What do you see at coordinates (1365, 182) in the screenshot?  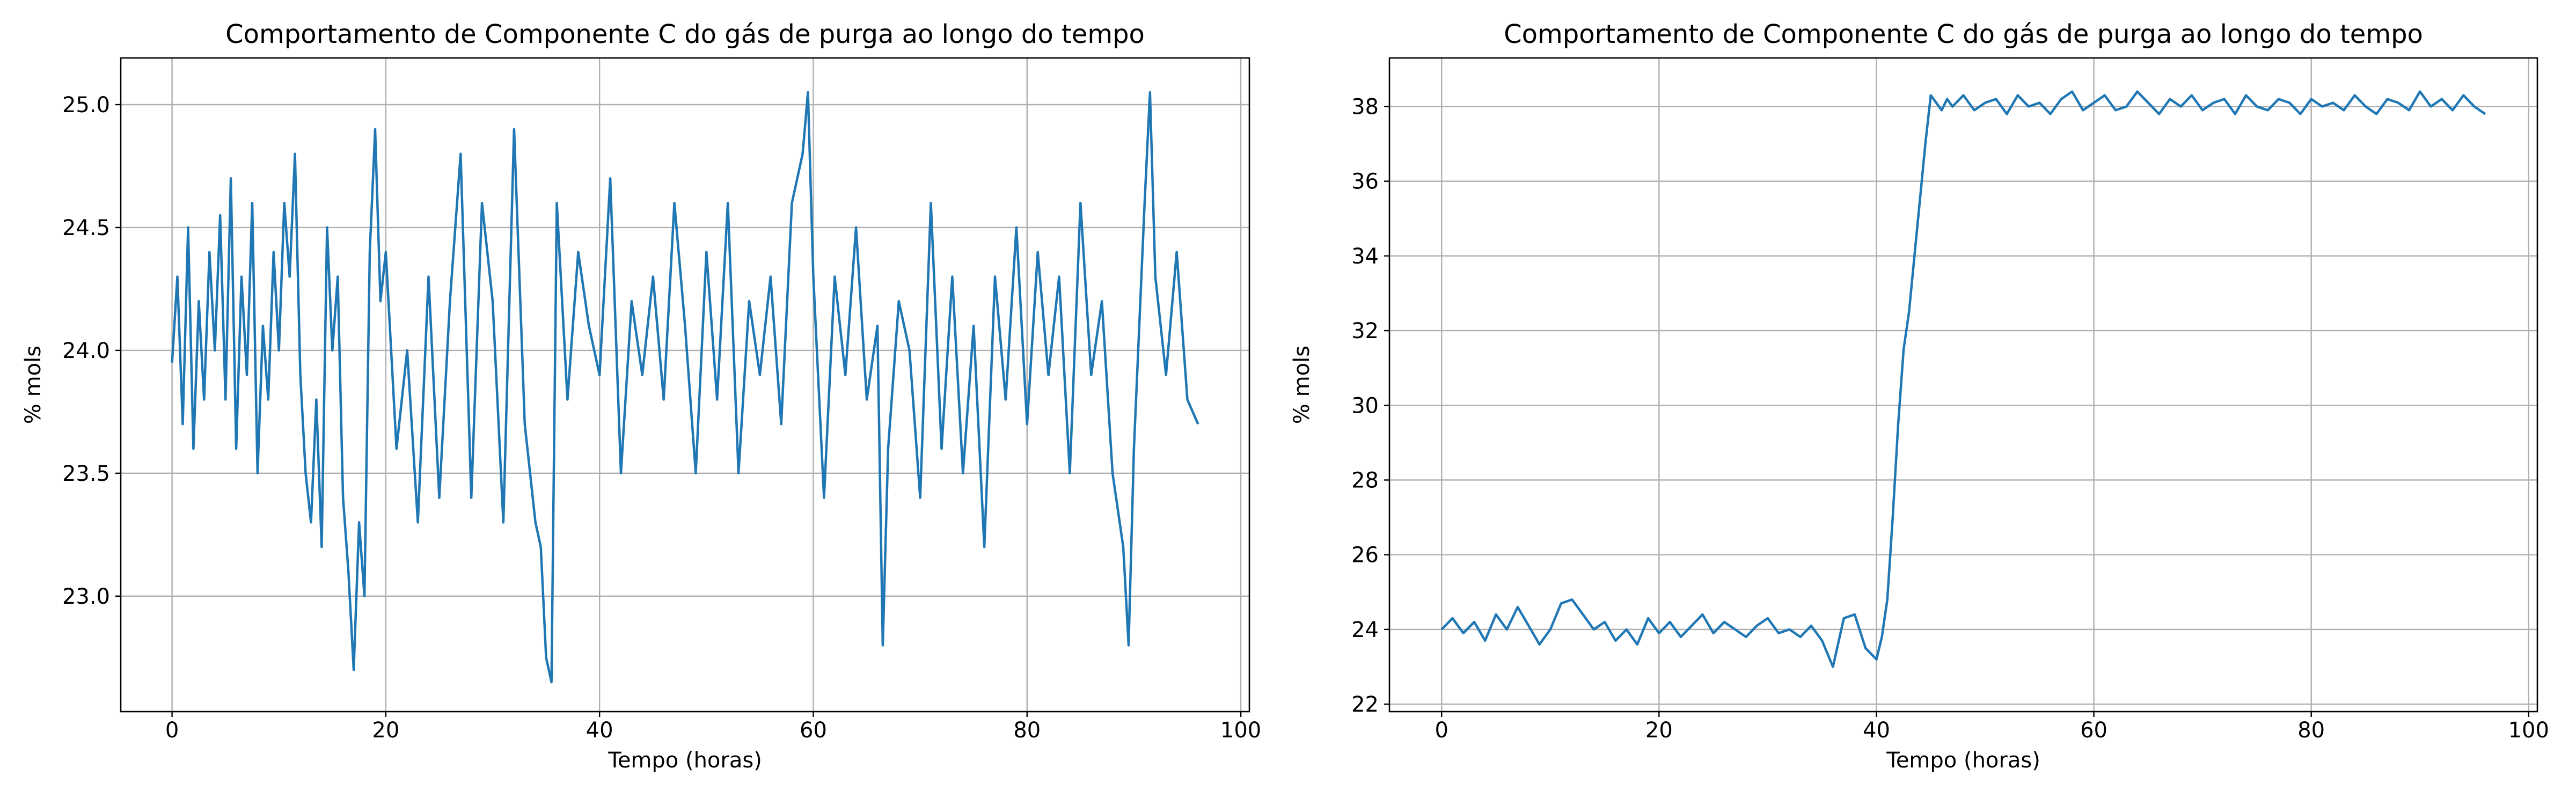 I see `y-tick-label: 36` at bounding box center [1365, 182].